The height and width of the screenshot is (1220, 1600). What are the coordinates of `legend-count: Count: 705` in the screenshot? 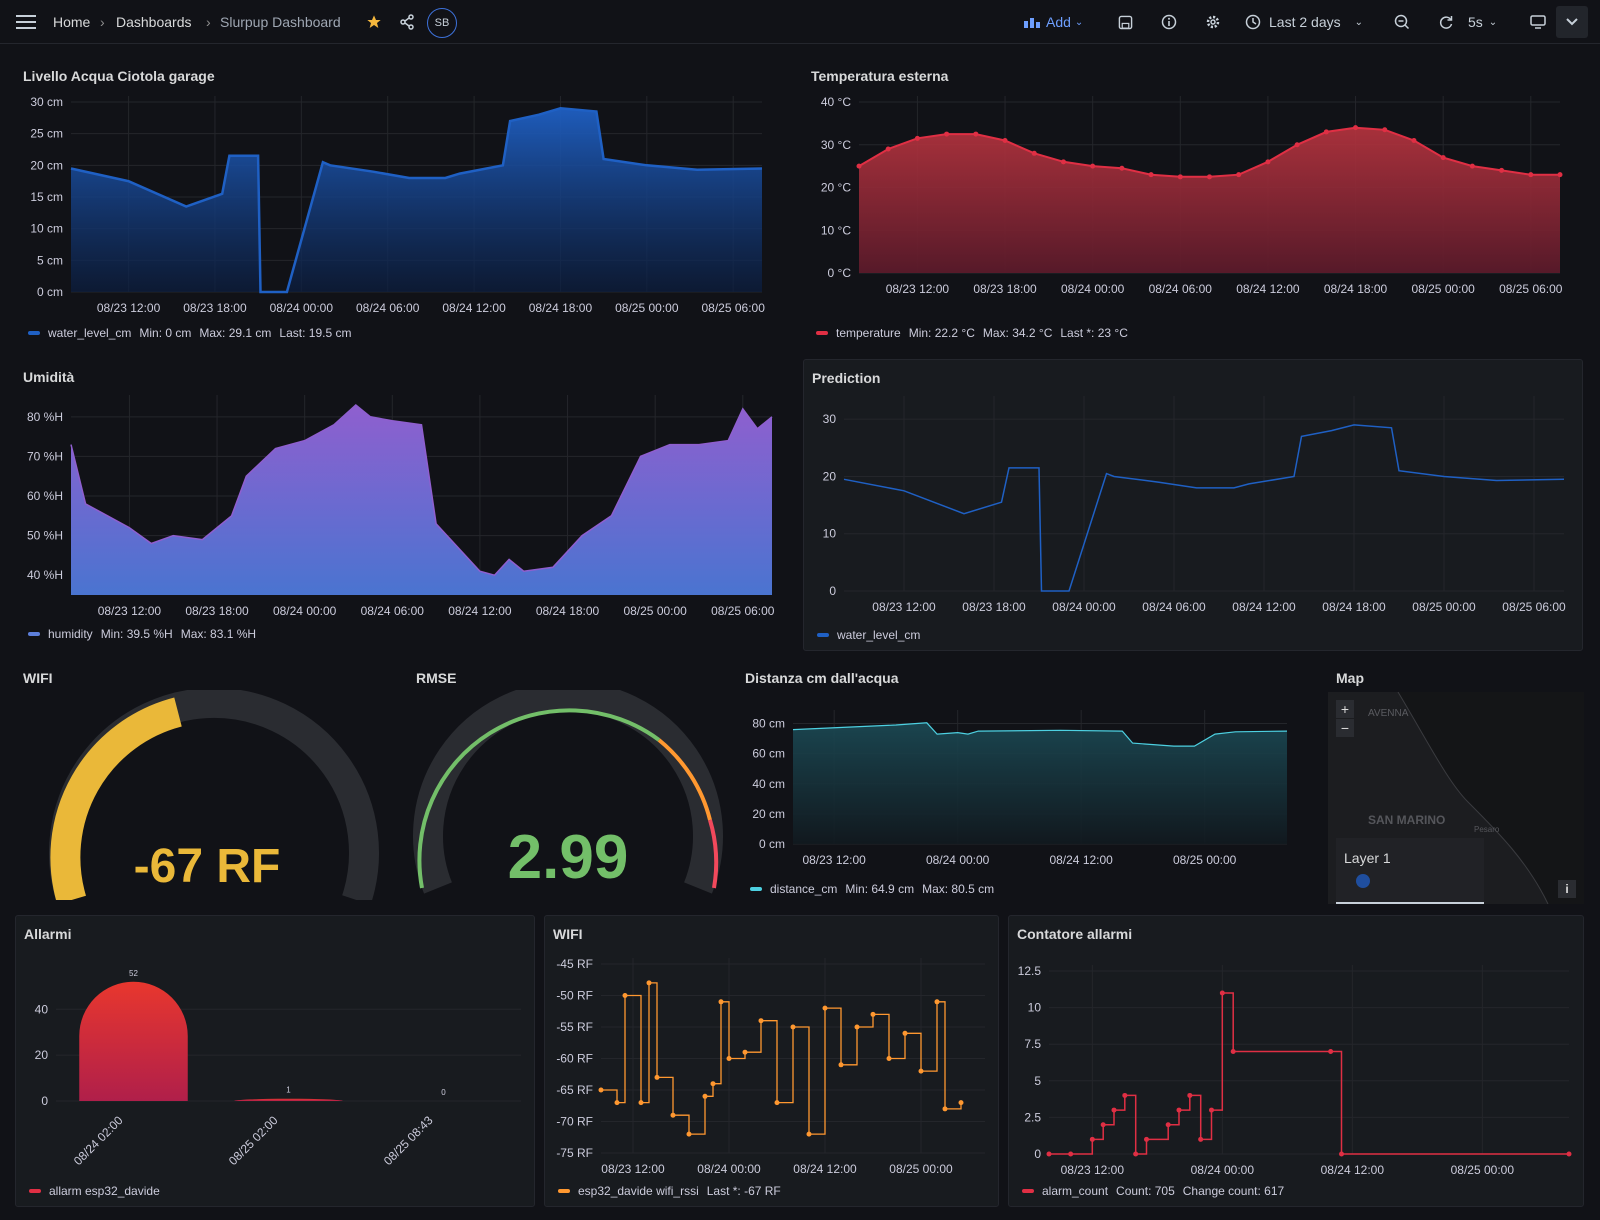 It's located at (1145, 1191).